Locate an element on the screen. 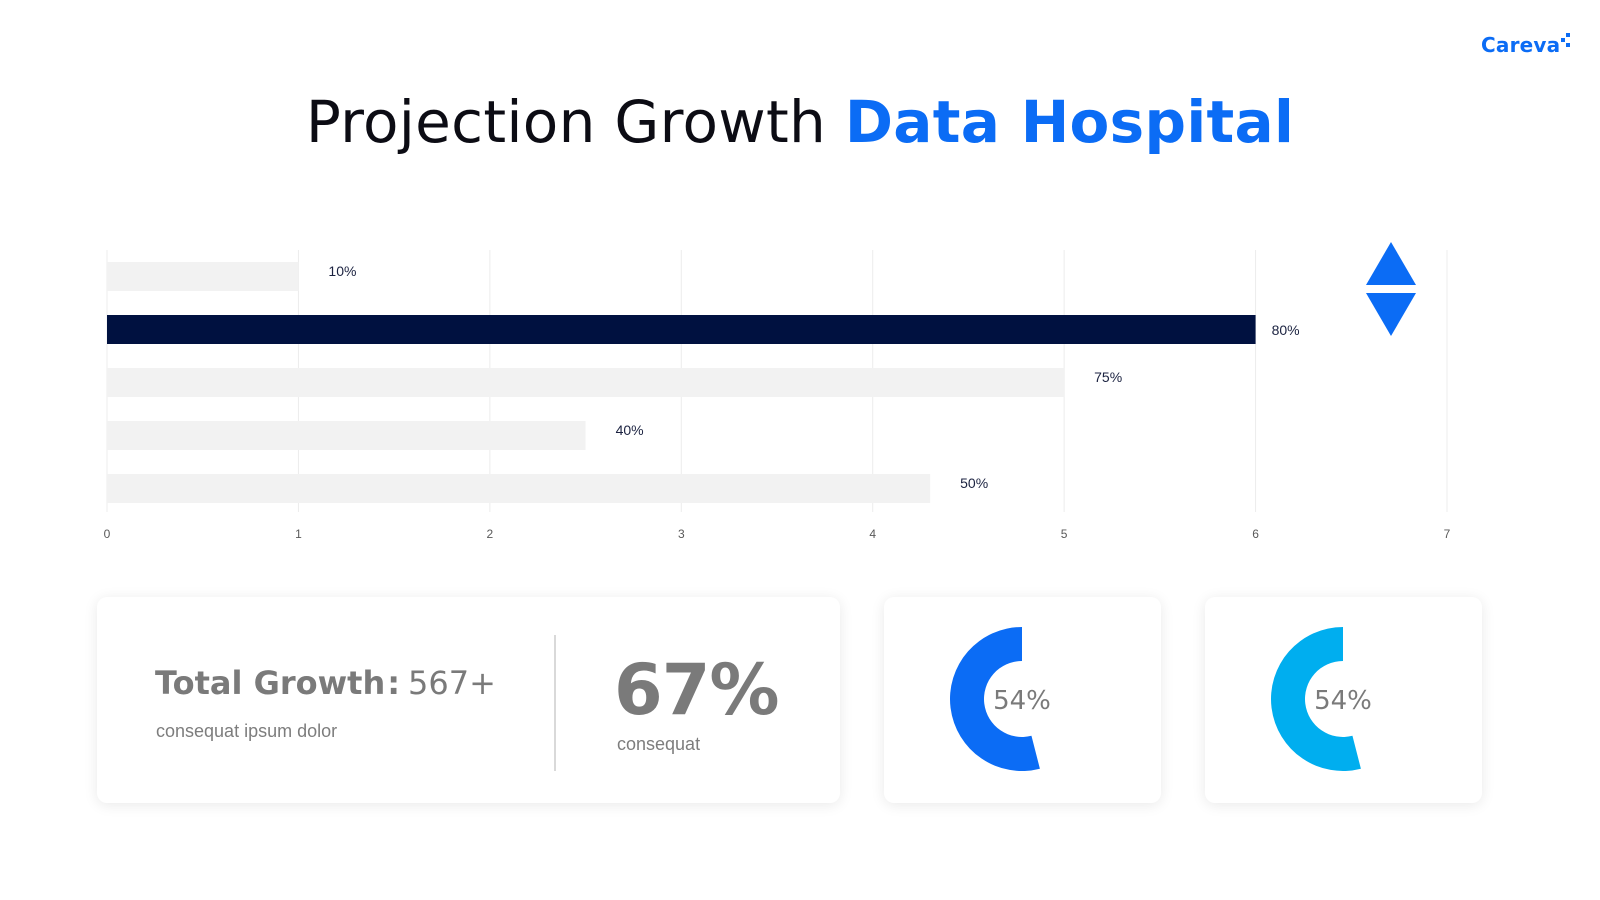  x-tick-label: 2 is located at coordinates (490, 534).